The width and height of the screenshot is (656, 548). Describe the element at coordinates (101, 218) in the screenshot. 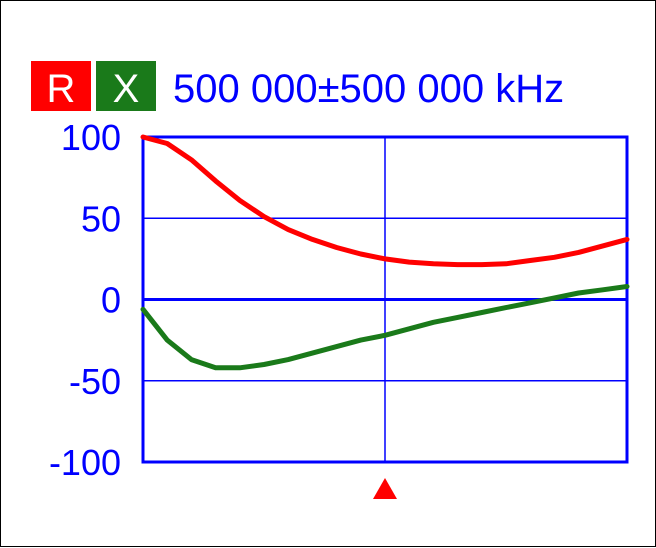

I see `y-tick-label: 50` at that location.